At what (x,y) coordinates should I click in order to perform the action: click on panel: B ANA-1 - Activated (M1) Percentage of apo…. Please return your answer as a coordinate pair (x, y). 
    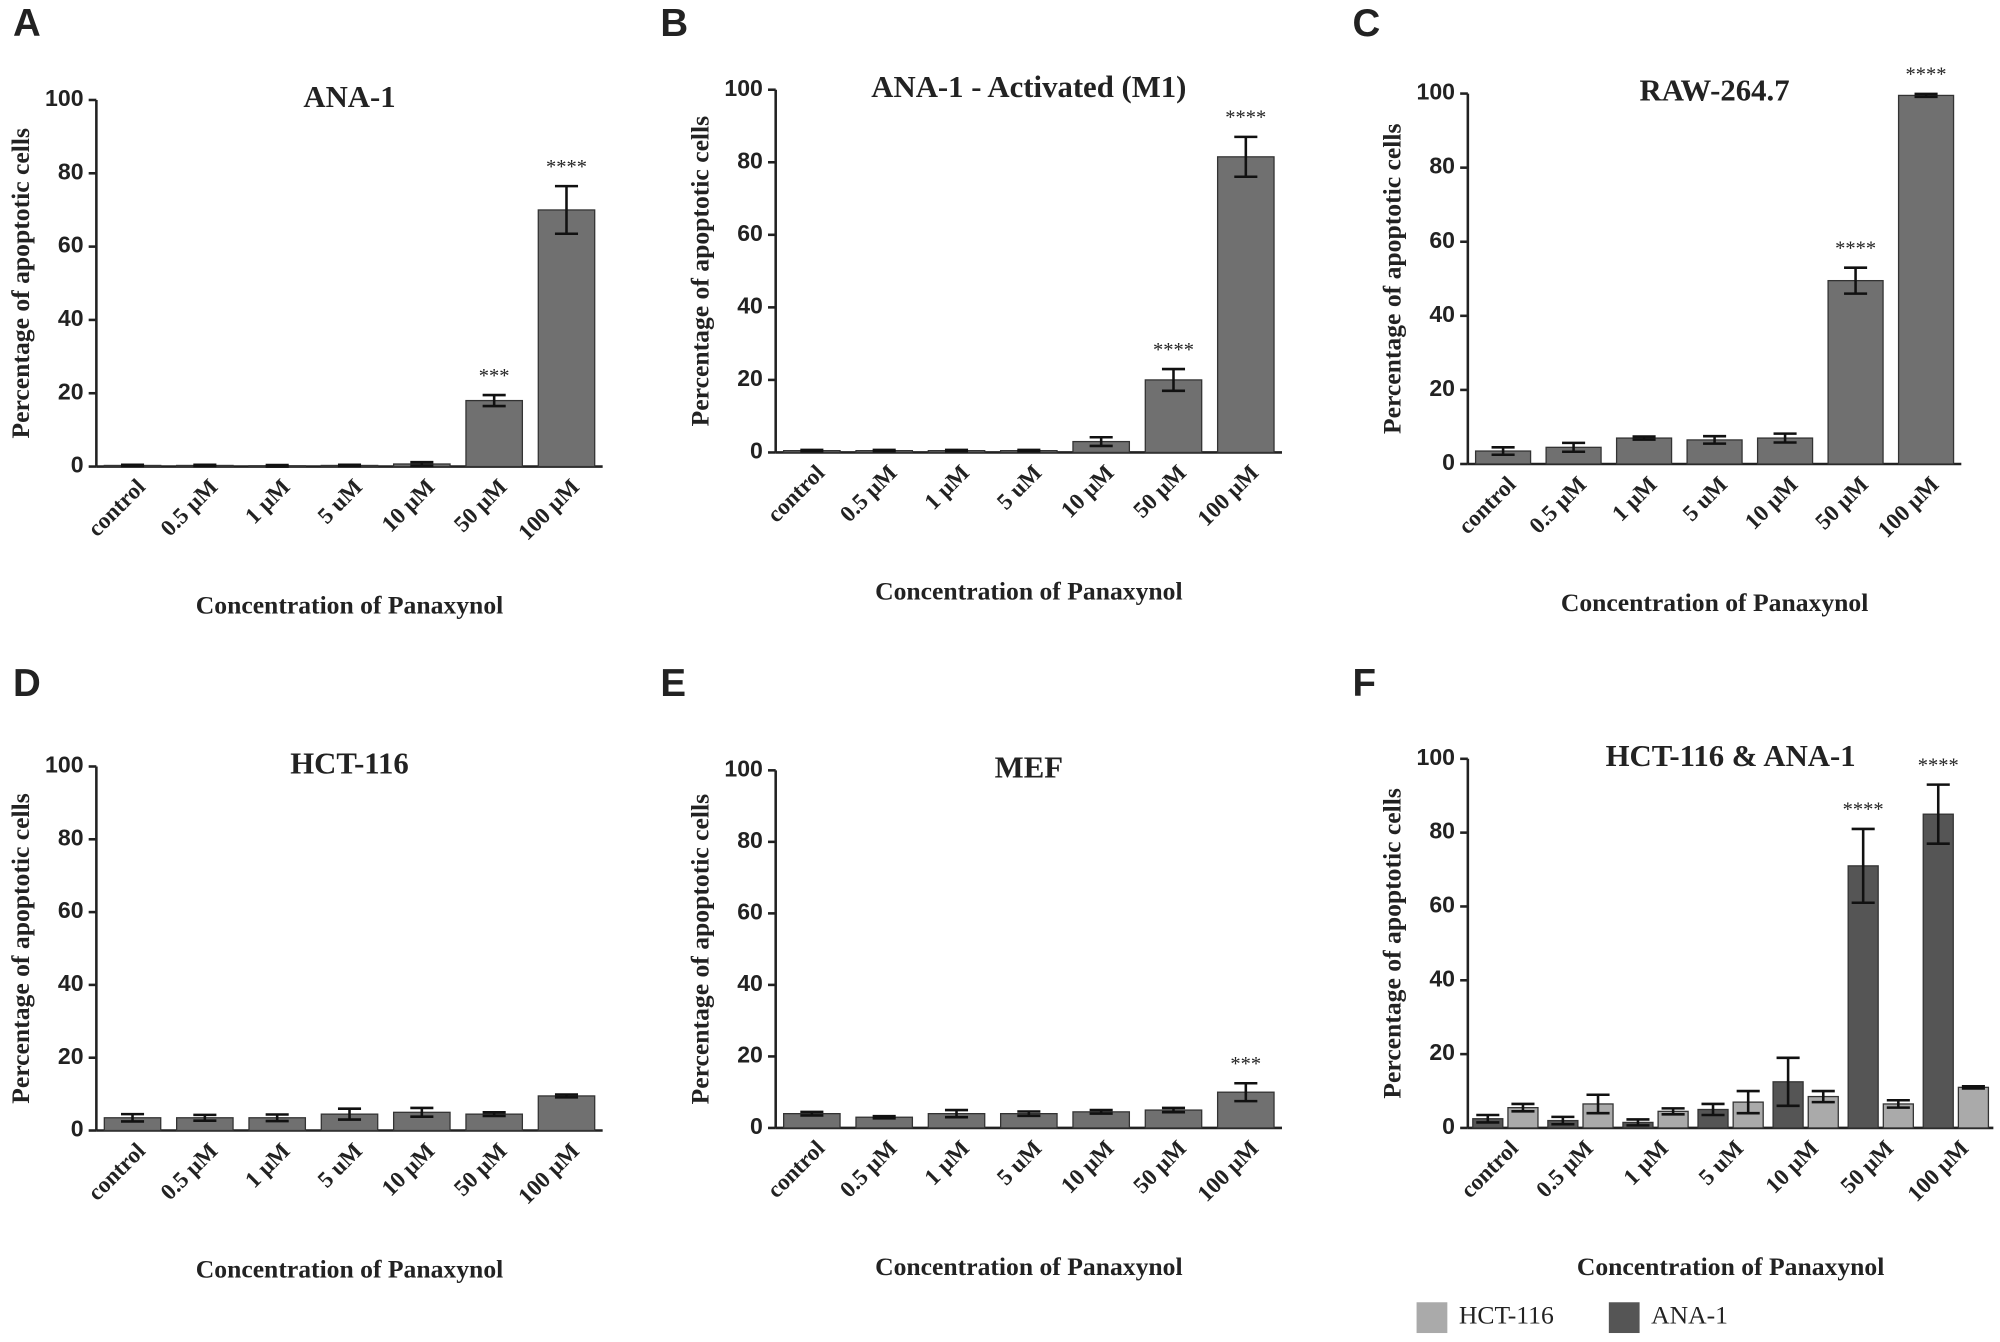
    Looking at the image, I should click on (971, 303).